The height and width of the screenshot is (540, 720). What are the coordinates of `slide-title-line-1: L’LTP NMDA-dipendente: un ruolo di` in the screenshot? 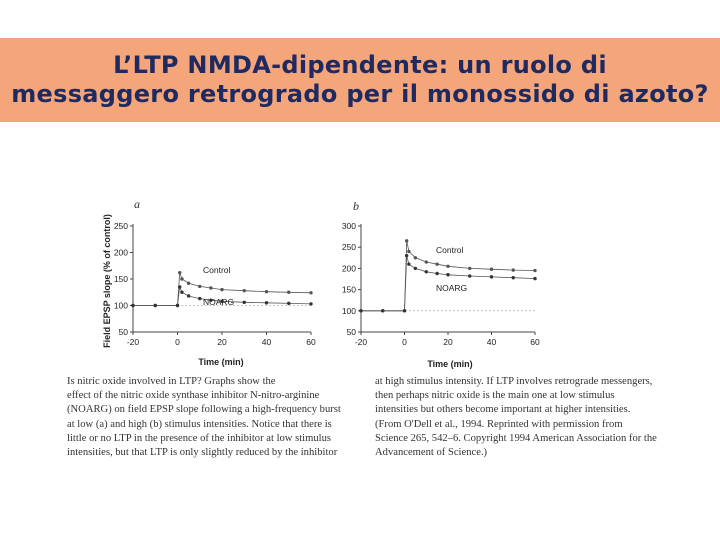 It's located at (360, 65).